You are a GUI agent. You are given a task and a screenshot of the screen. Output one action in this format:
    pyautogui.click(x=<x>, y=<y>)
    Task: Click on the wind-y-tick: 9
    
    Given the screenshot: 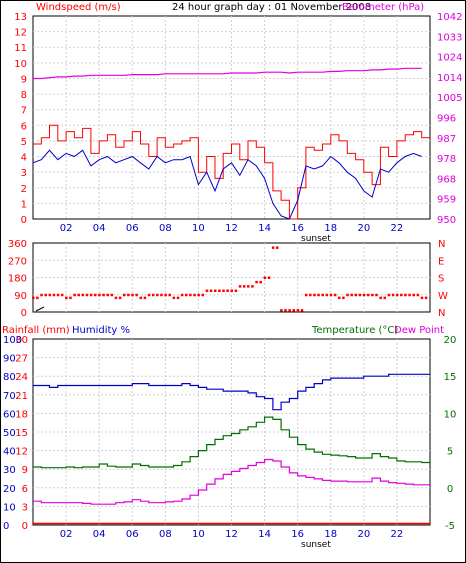 What is the action you would take?
    pyautogui.click(x=24, y=79)
    